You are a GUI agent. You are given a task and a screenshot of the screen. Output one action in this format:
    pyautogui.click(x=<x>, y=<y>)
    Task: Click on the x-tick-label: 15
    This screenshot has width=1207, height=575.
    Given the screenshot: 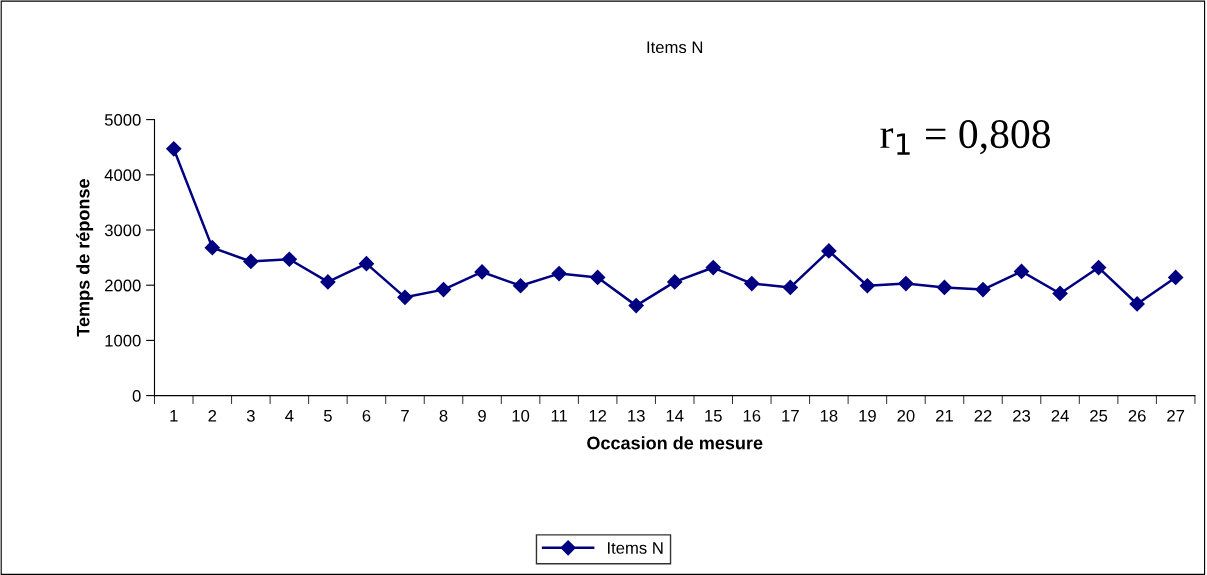 What is the action you would take?
    pyautogui.click(x=713, y=416)
    